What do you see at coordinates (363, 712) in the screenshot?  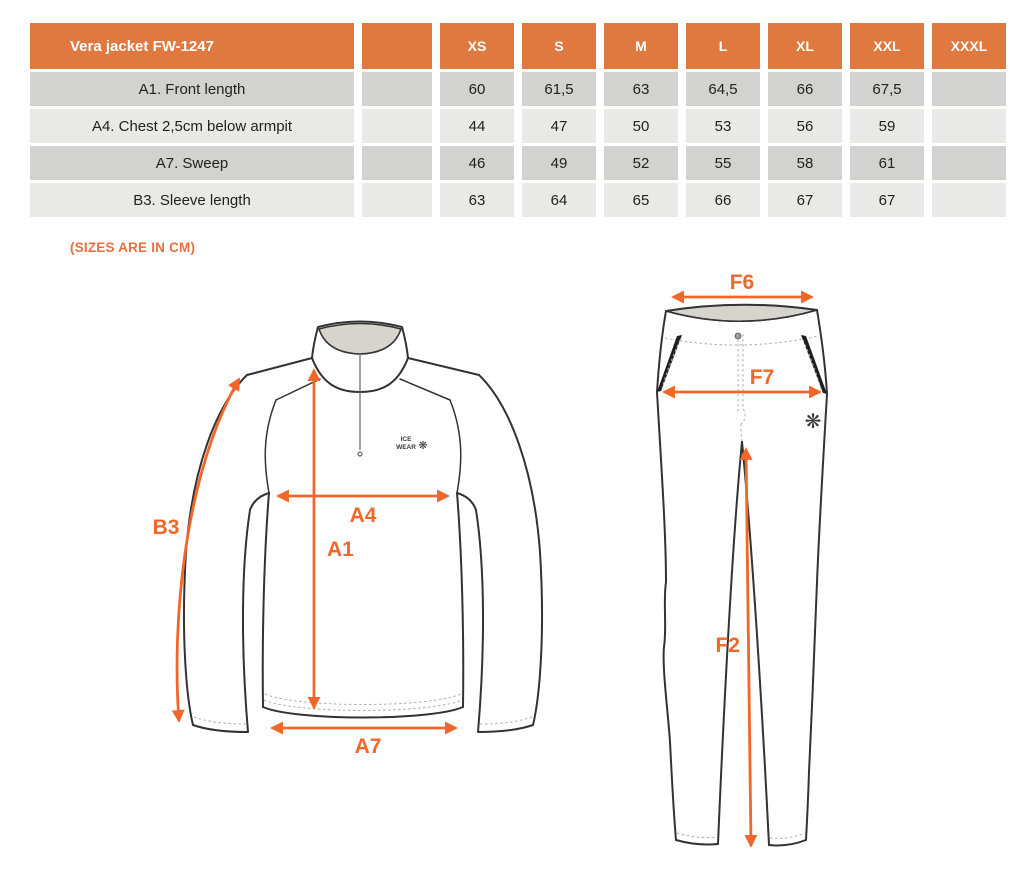 I see `hem-line` at bounding box center [363, 712].